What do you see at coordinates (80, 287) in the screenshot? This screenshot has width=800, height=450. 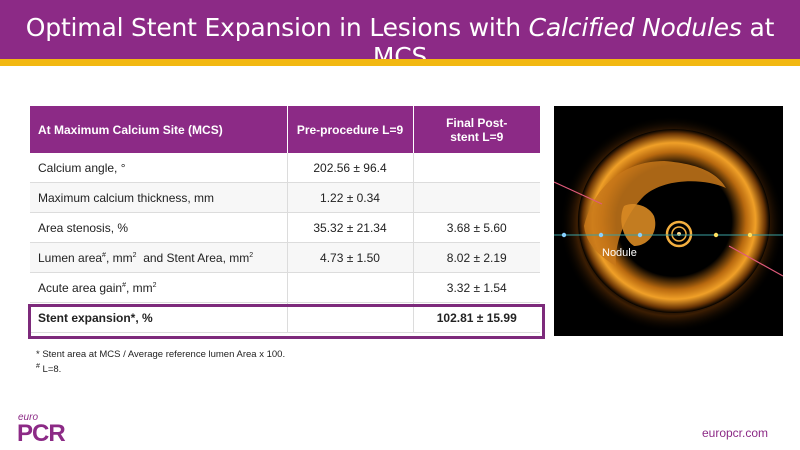 I see `label-part: Acute area gain` at bounding box center [80, 287].